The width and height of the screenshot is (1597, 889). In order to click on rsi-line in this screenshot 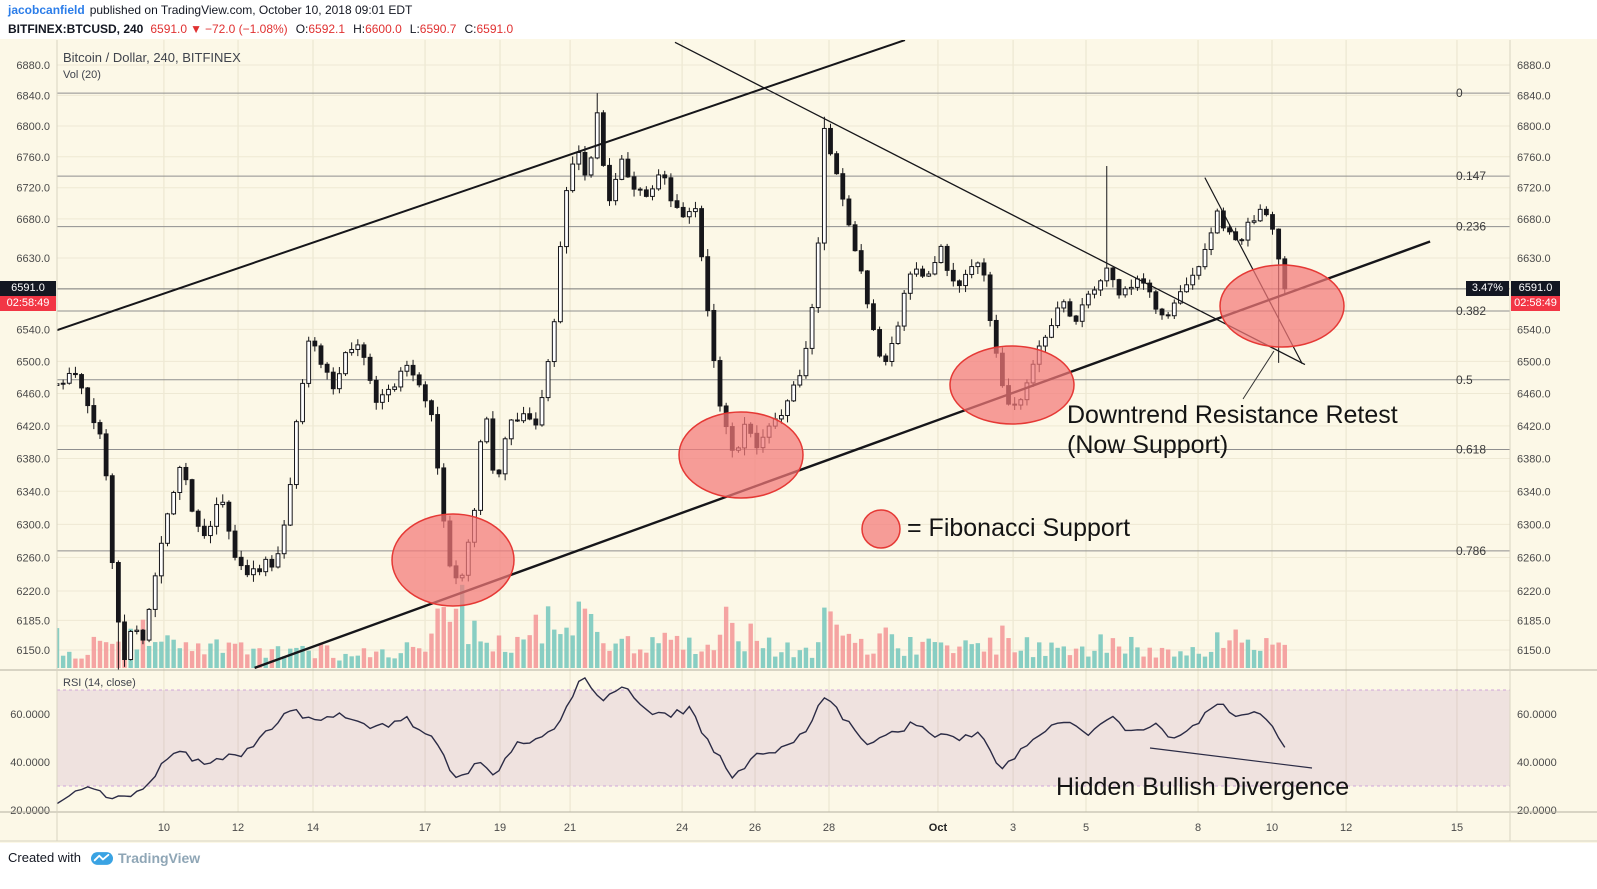, I will do `click(671, 740)`.